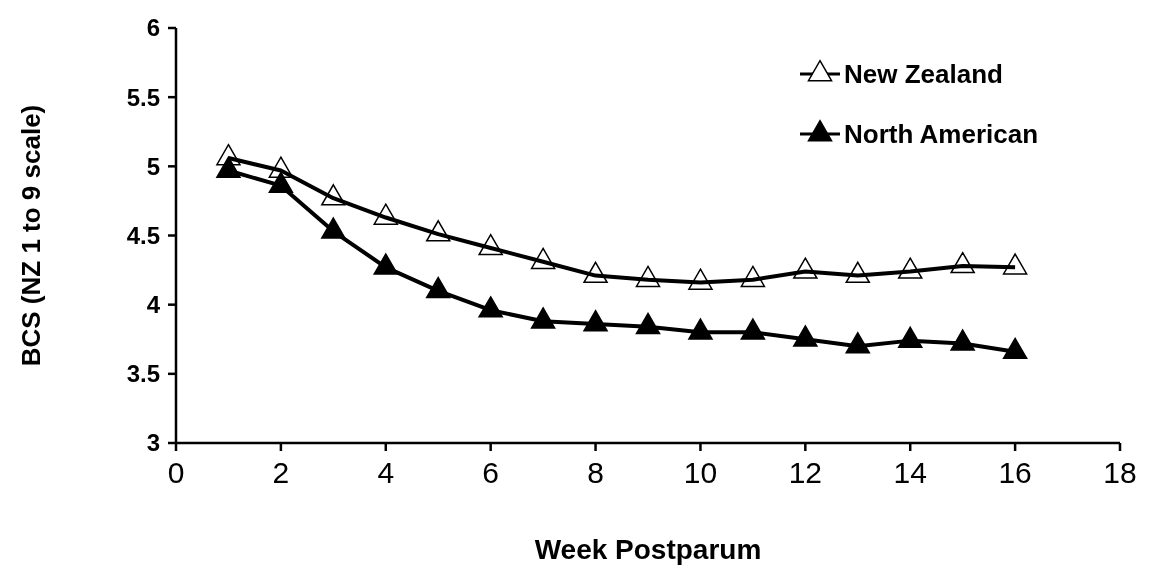 The image size is (1149, 573). I want to click on x-tick-label: 16, so click(1015, 472).